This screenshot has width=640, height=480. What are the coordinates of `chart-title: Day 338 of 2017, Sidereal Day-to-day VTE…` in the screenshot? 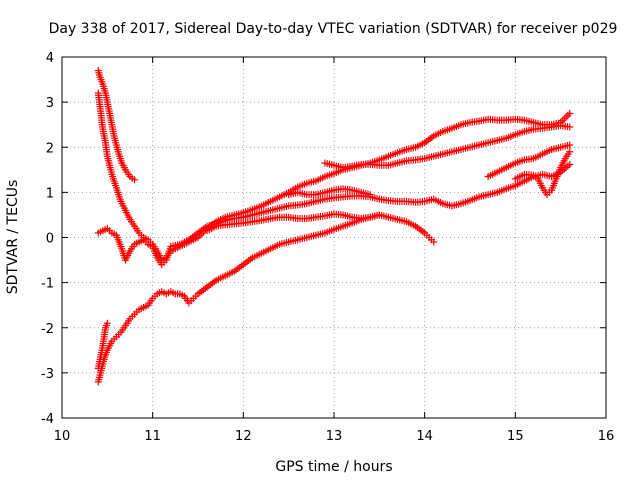 It's located at (333, 29).